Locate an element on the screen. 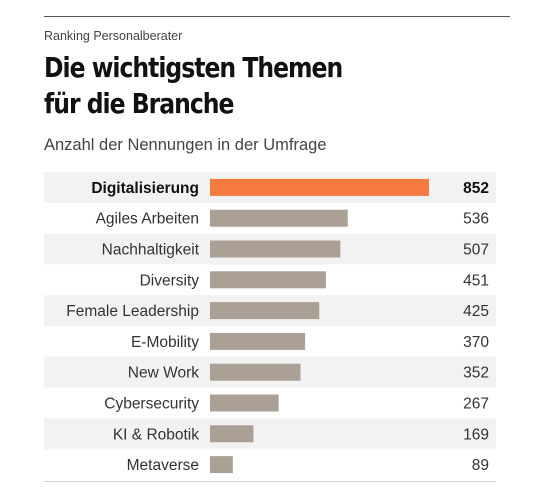 The image size is (552, 497). category-label: KI & Robotik is located at coordinates (156, 434).